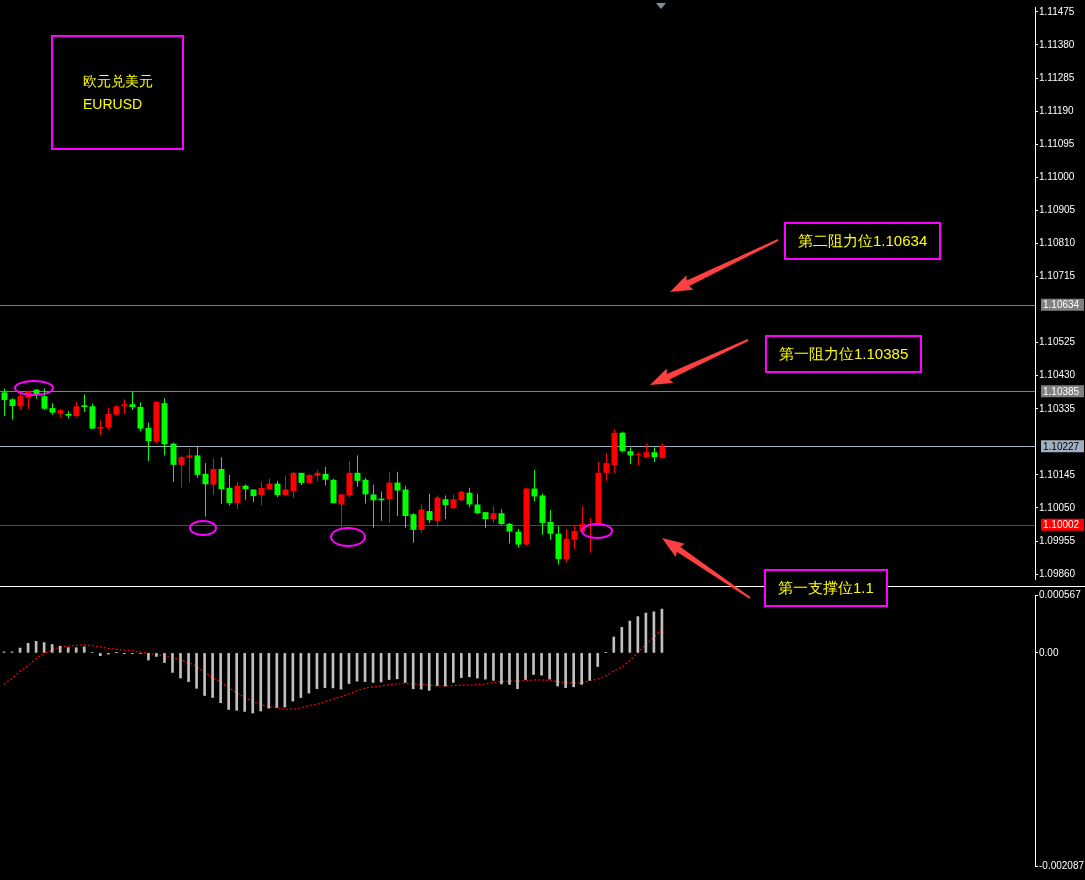  I want to click on ref-line-label: 1.10227, so click(1061, 446).